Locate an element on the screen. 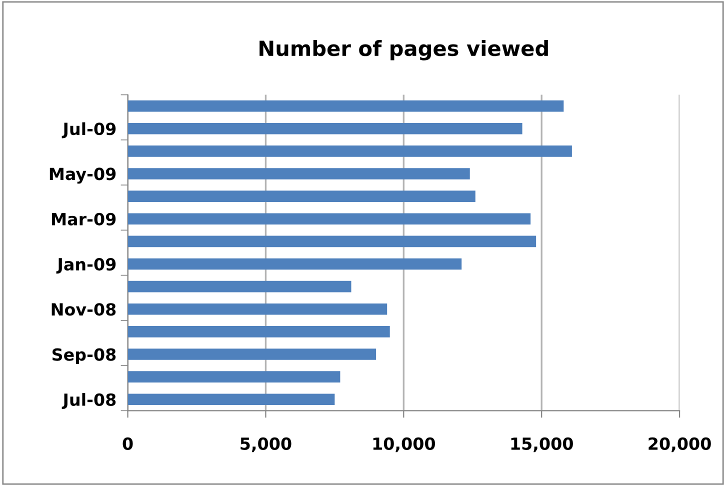 This screenshot has width=726, height=486. chart-title: Number of pages viewed is located at coordinates (404, 50).